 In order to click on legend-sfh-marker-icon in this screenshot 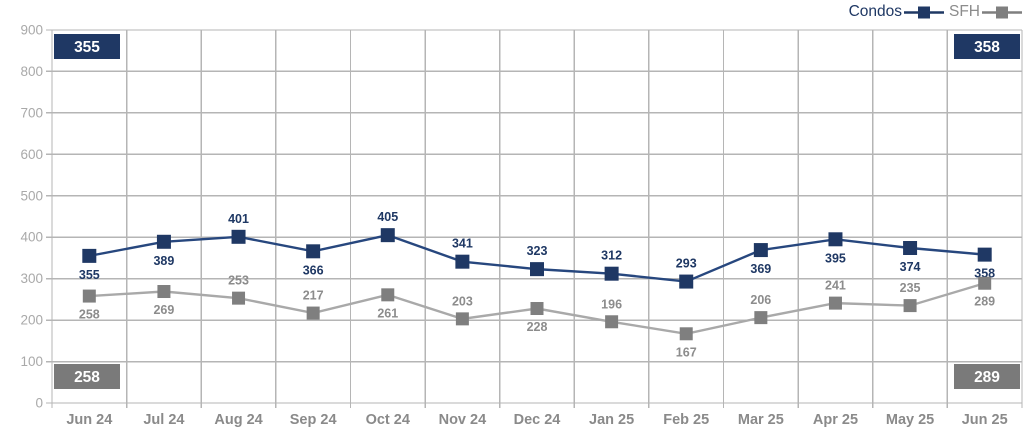, I will do `click(1002, 12)`.